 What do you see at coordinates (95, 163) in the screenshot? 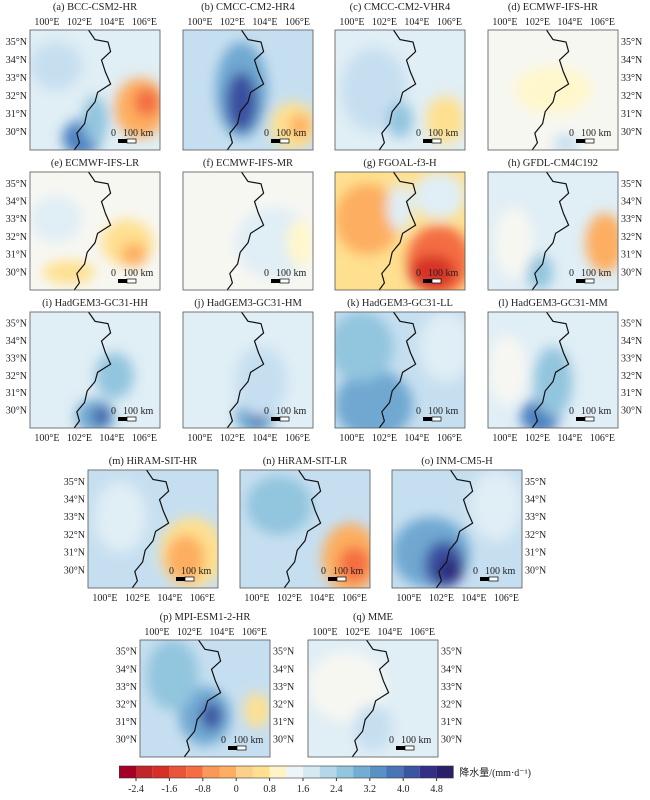
I see `panel-title: (e) ECMWF-IFS-LR` at bounding box center [95, 163].